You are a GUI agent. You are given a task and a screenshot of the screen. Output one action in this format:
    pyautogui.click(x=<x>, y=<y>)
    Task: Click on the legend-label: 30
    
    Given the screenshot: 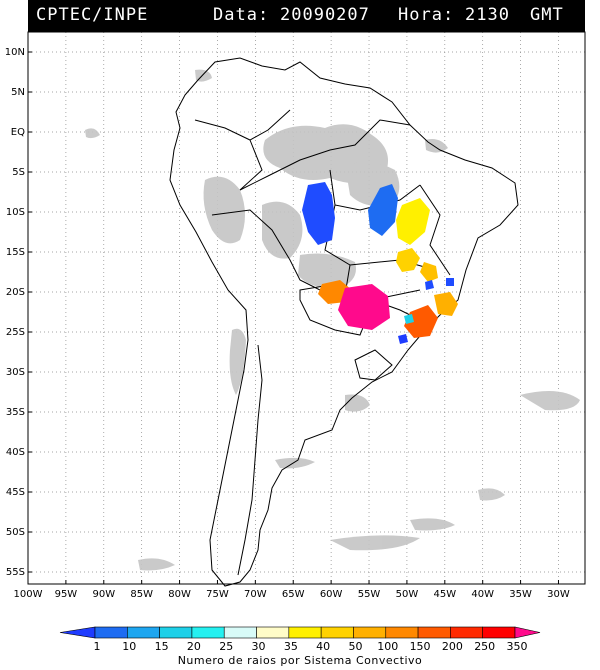 What is the action you would take?
    pyautogui.click(x=259, y=646)
    